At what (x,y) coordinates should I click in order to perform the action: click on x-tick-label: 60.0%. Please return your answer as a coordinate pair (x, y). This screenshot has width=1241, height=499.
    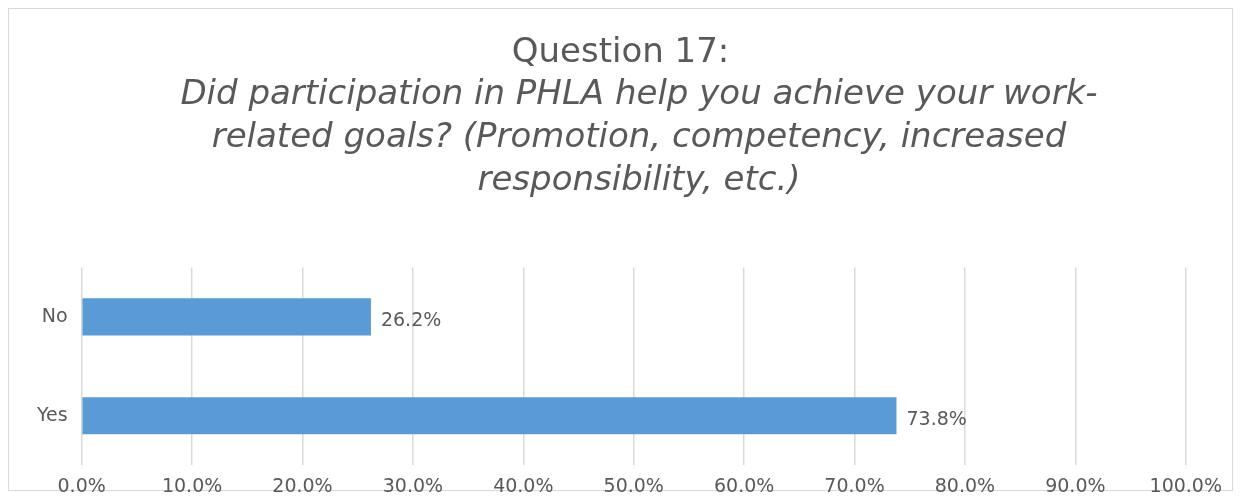
    Looking at the image, I should click on (744, 484).